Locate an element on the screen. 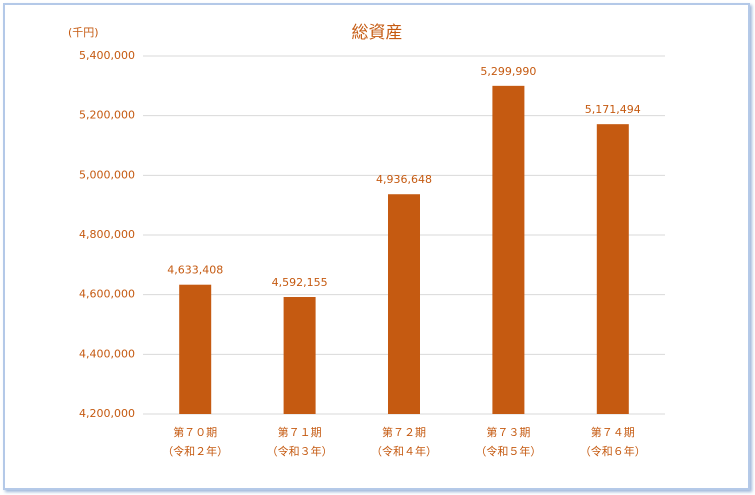  value-label: 4,633,408 is located at coordinates (195, 270).